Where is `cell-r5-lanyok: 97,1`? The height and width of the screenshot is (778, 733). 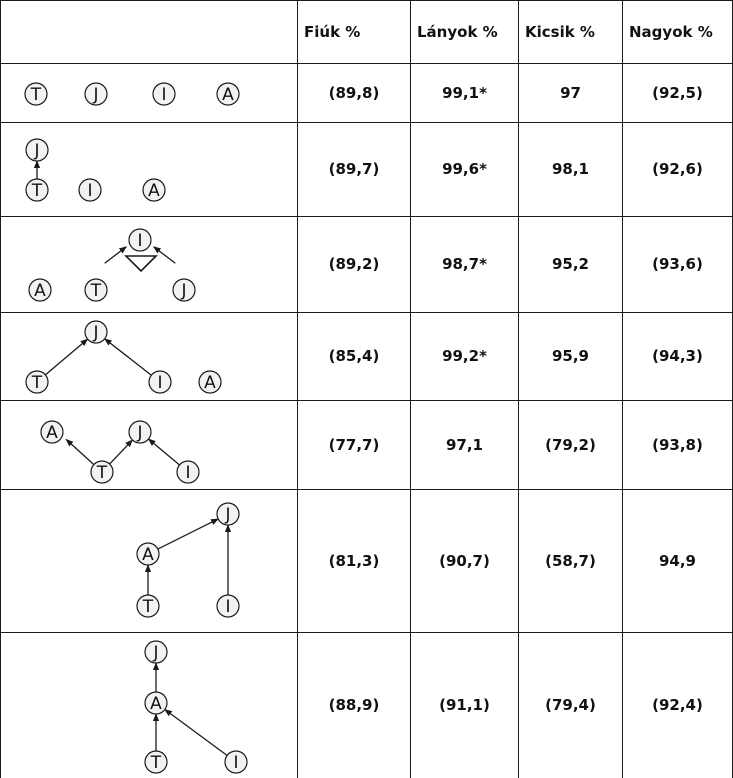
cell-r5-lanyok: 97,1 is located at coordinates (464, 444).